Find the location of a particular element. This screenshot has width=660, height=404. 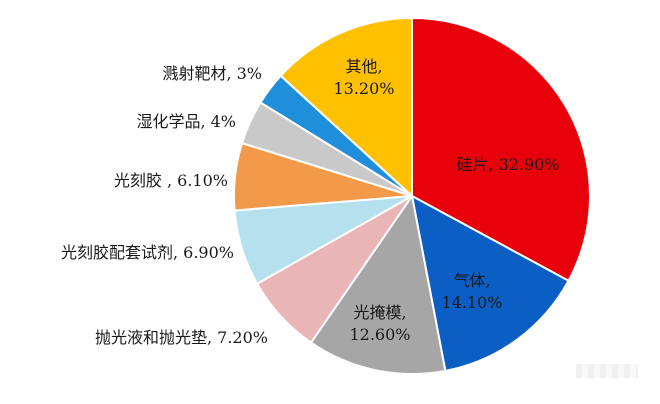

slice-label: 光刻胶 , 6.10% is located at coordinates (171, 180).